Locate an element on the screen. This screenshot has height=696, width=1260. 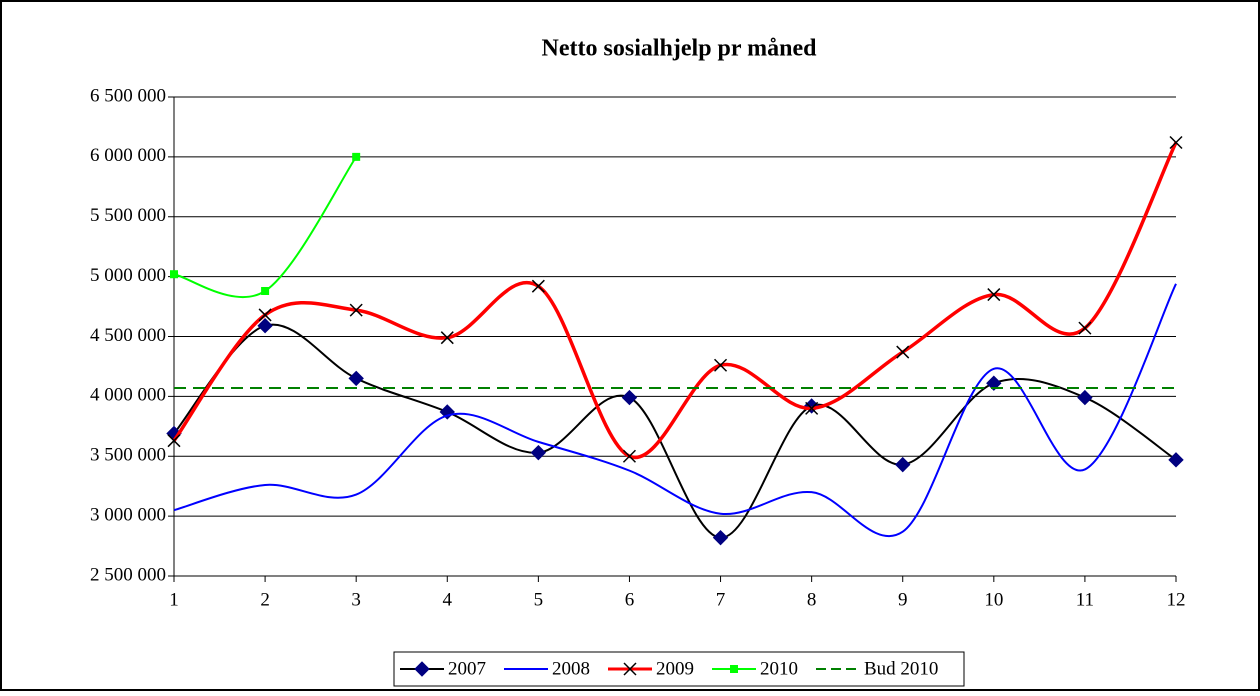
x-tick-label: 2 is located at coordinates (265, 599).